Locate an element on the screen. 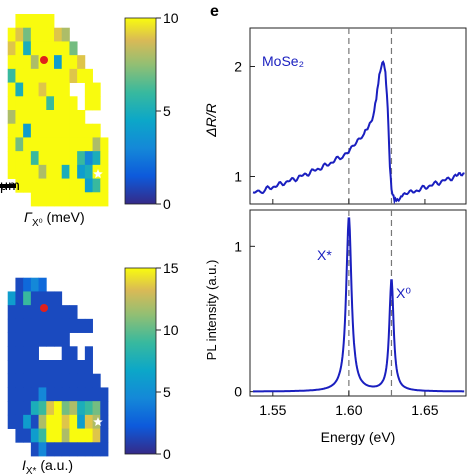 The height and width of the screenshot is (474, 474). scale-bar is located at coordinates (8, 186).